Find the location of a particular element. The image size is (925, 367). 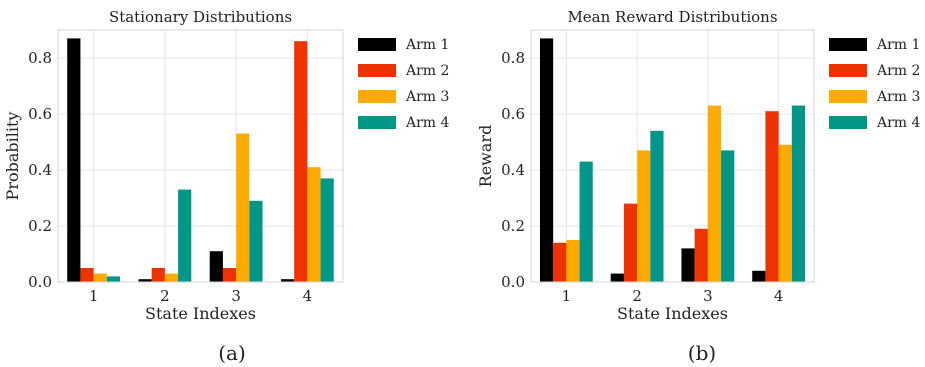

subfigure-caption: (a) is located at coordinates (232, 353).